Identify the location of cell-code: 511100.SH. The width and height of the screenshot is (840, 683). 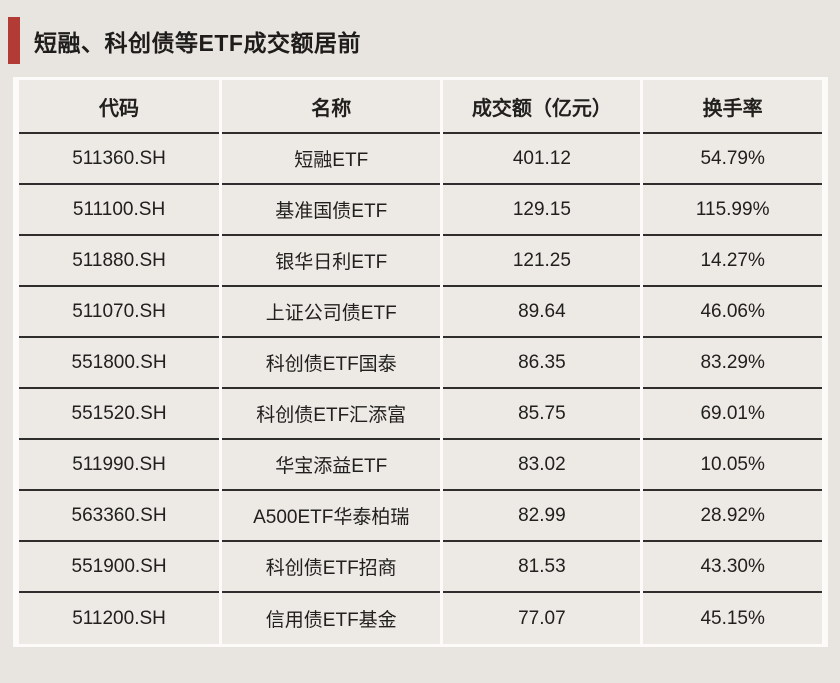
(119, 210).